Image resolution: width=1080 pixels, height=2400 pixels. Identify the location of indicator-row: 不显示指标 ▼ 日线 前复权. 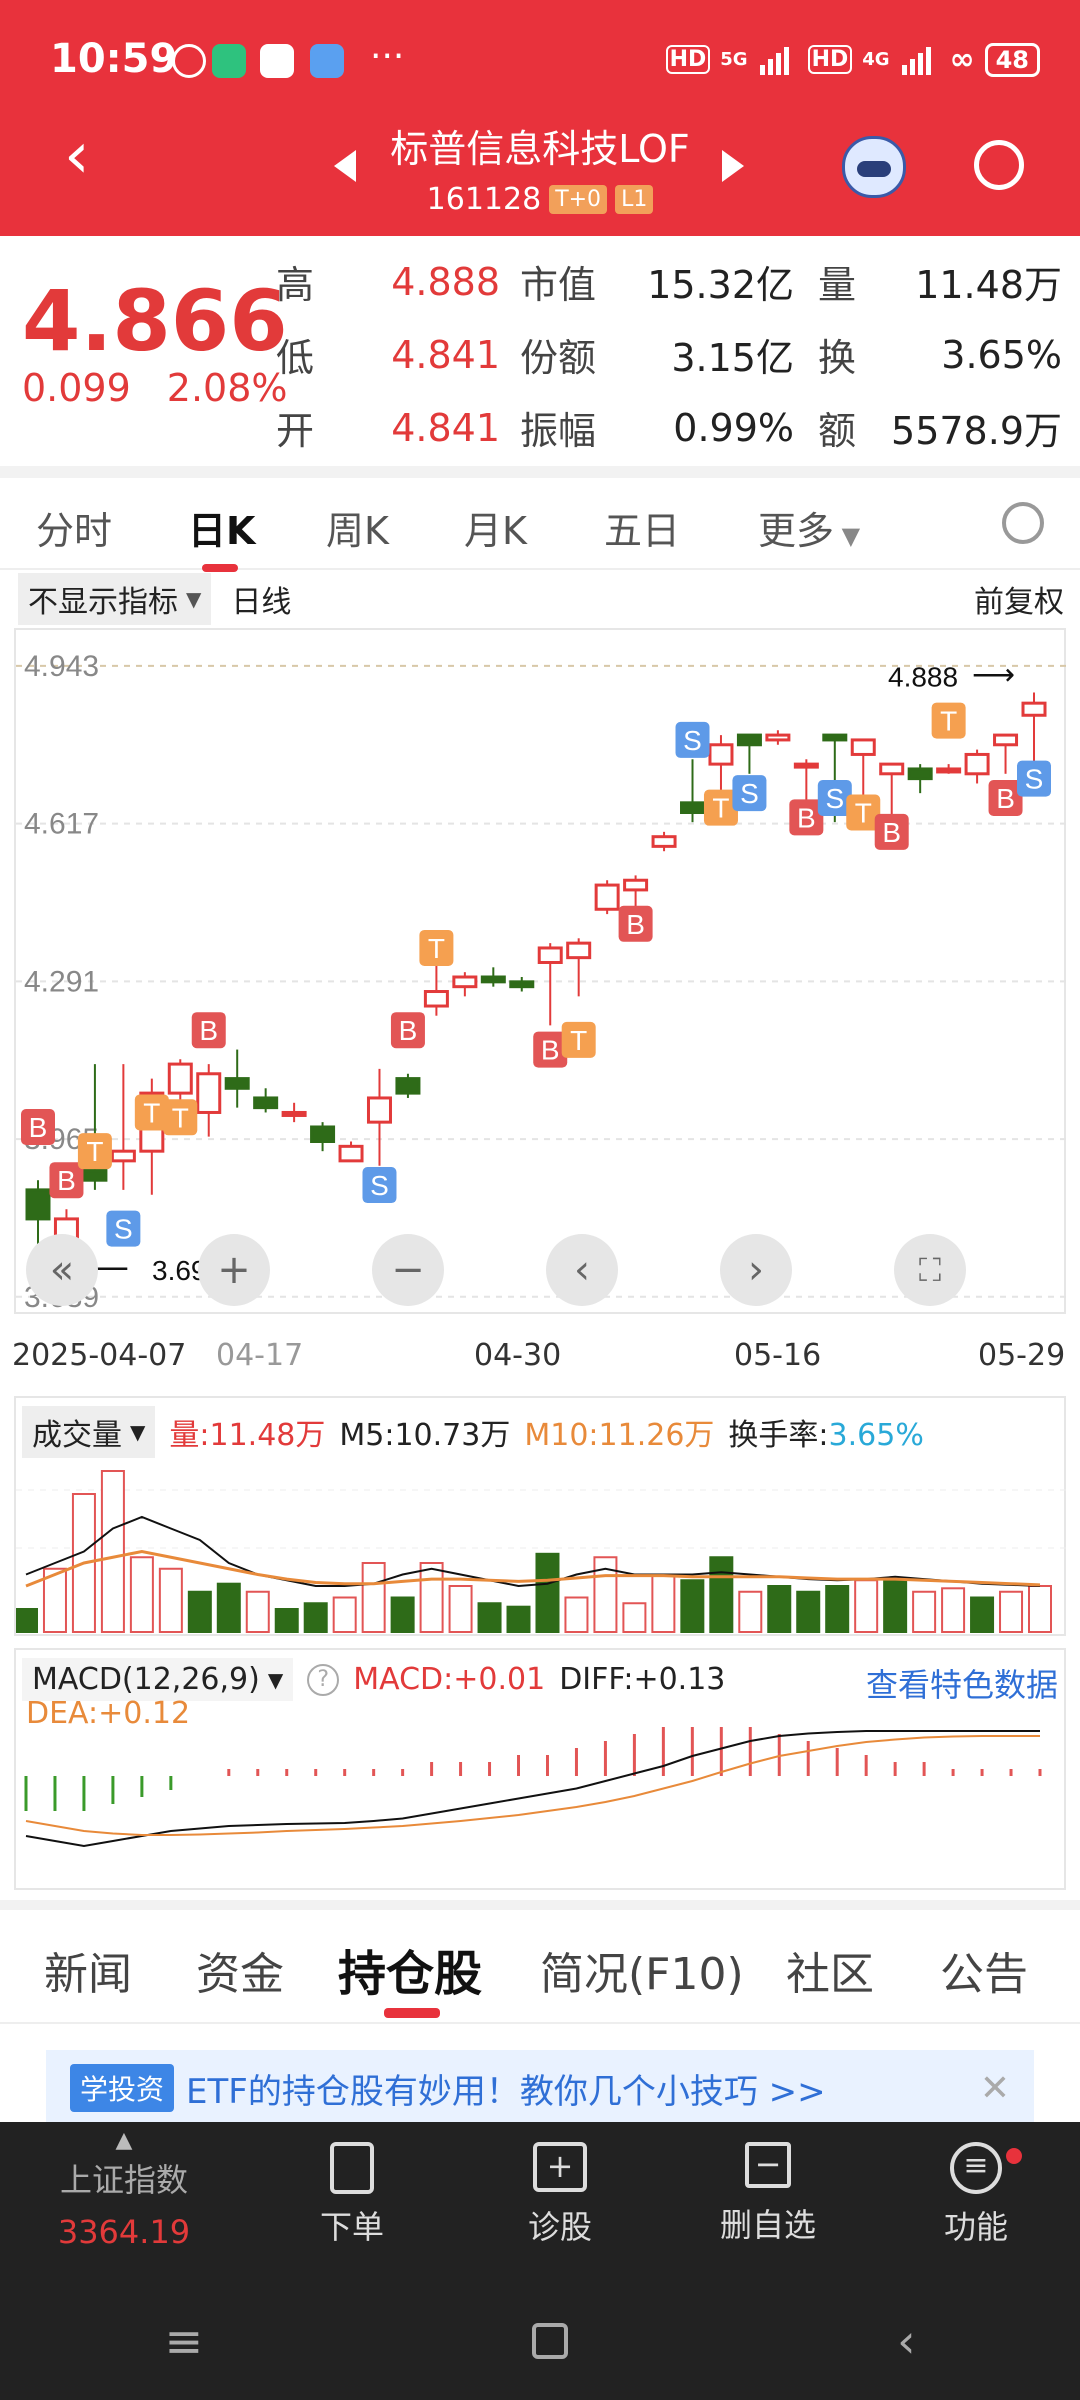
(541, 599).